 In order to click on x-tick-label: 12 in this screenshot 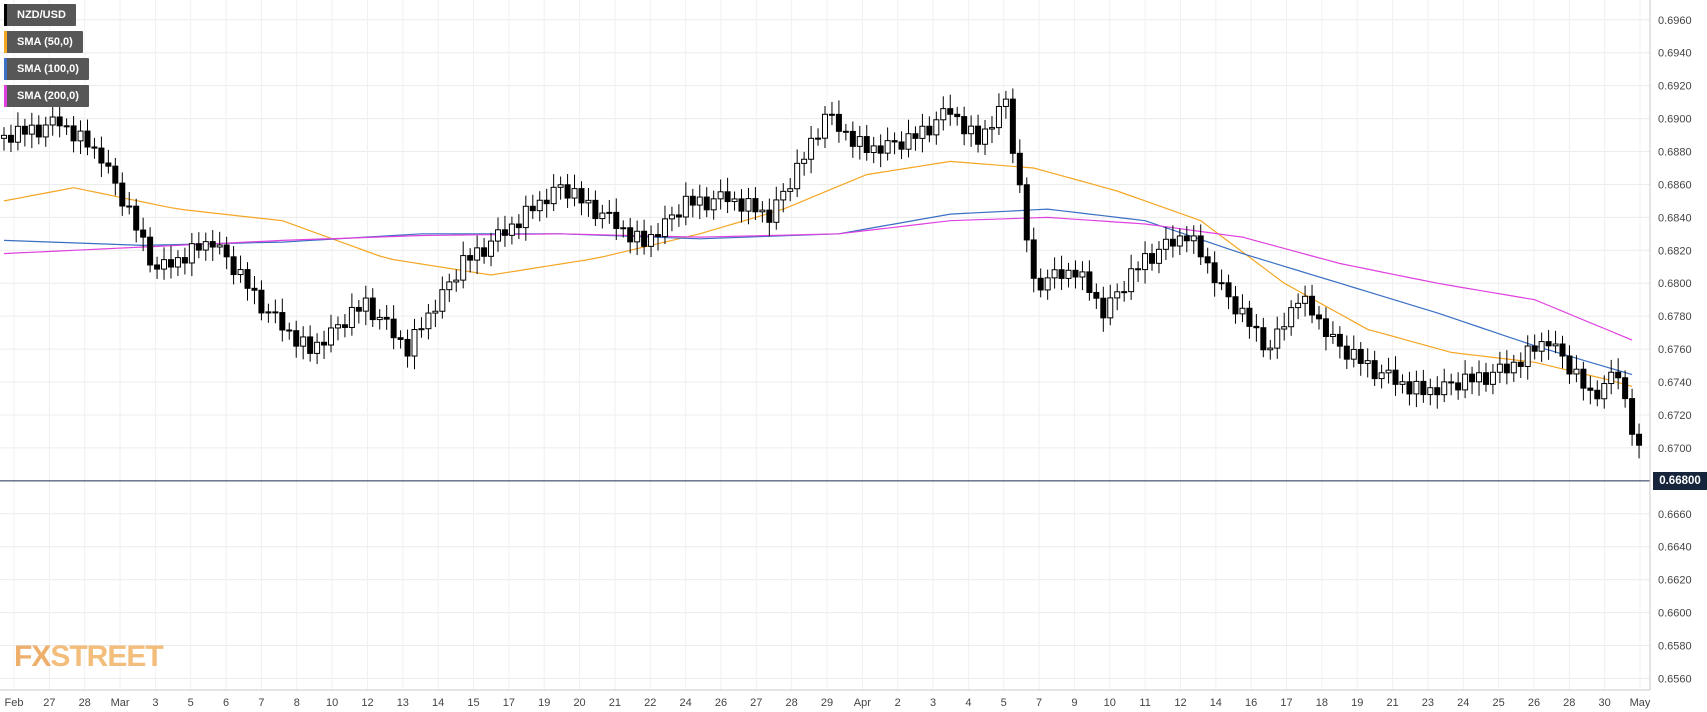, I will do `click(1180, 703)`.